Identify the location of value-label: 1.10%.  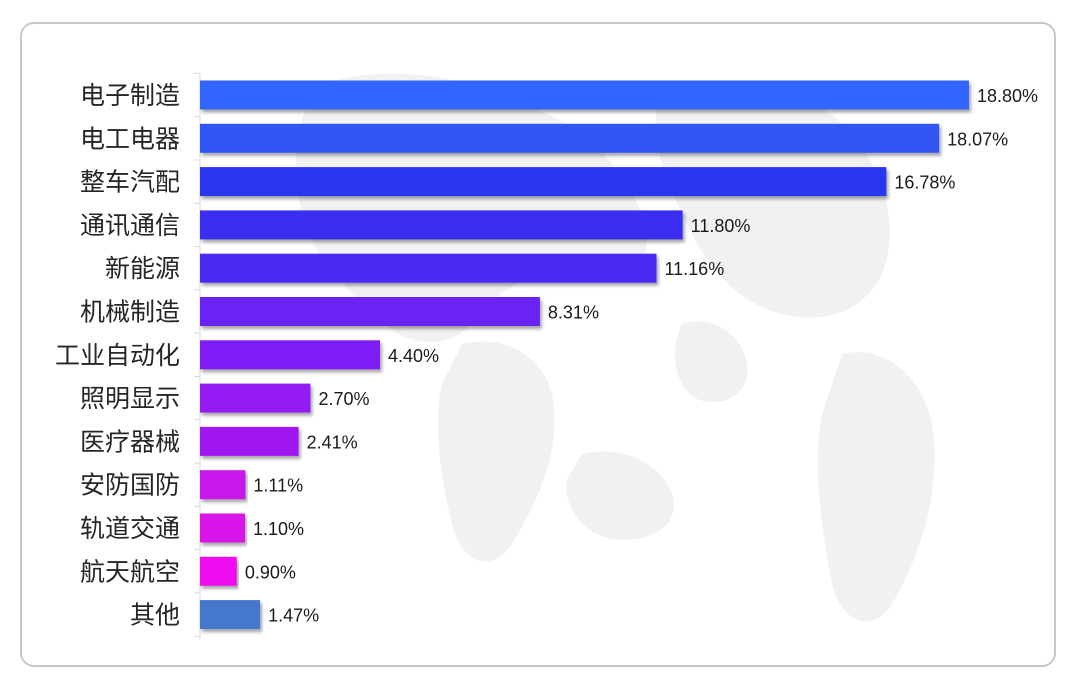
(278, 529).